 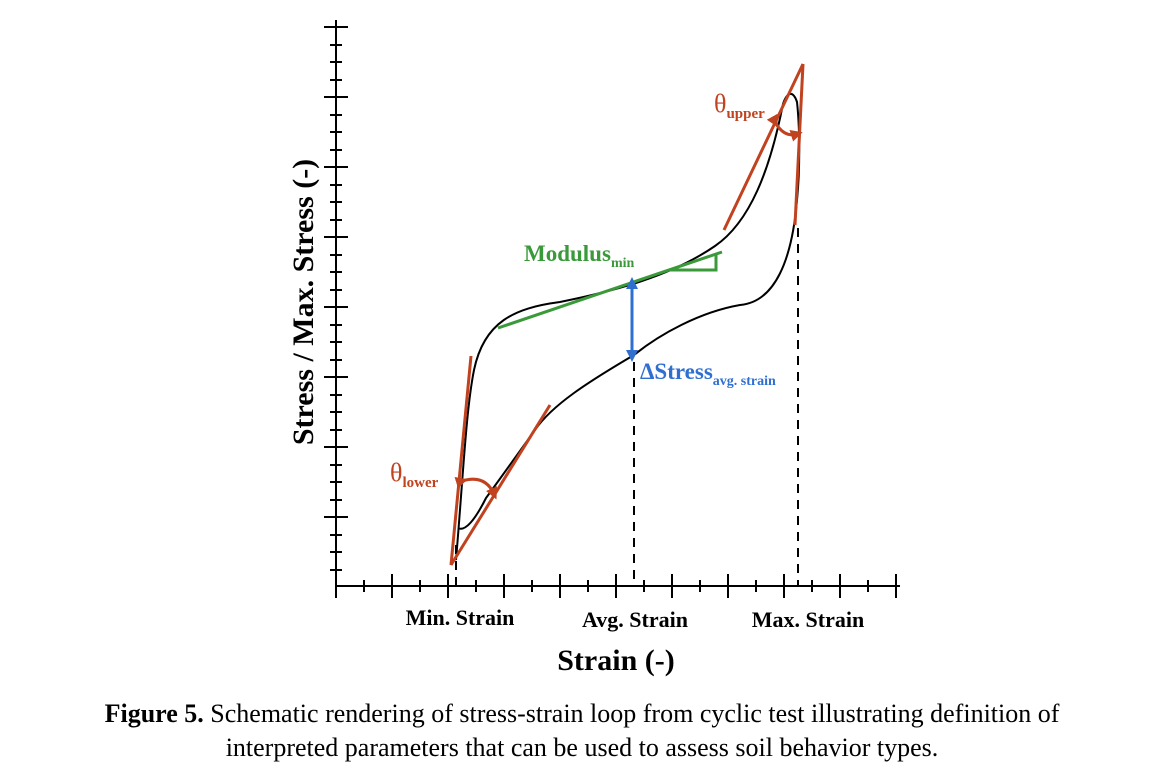 I want to click on delta-stress-label: ΔStressavg. strain, so click(x=708, y=374).